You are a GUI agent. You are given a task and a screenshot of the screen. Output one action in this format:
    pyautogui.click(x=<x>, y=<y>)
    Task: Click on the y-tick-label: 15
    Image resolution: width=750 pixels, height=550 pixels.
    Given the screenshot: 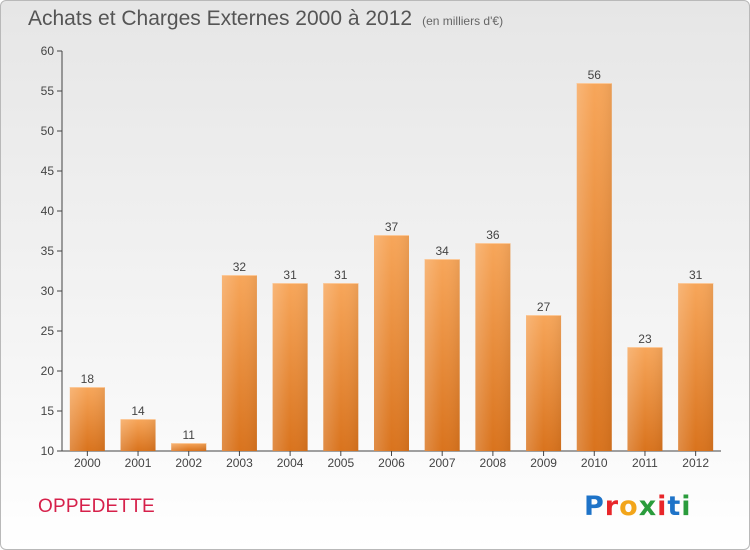 What is the action you would take?
    pyautogui.click(x=48, y=411)
    